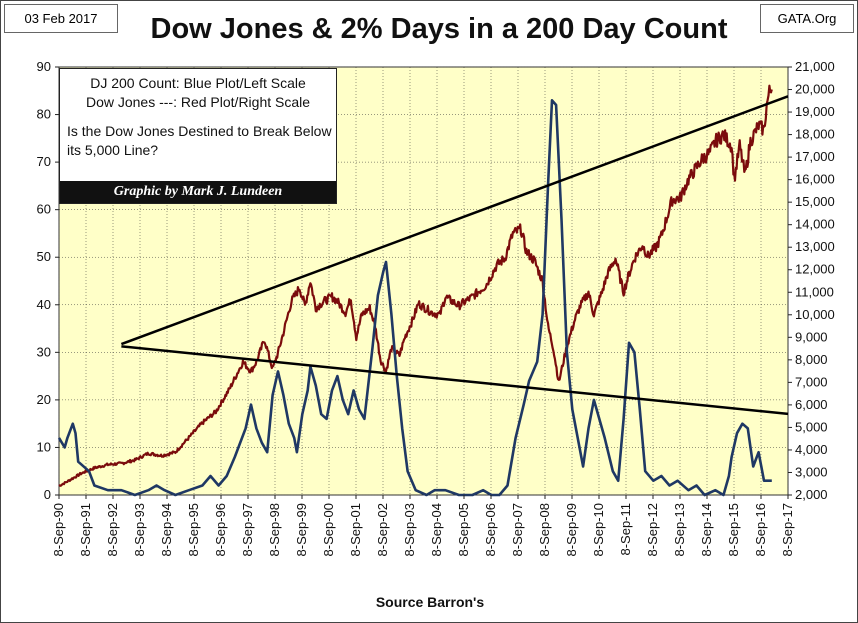 This screenshot has height=623, width=858. I want to click on left-tick-label: 80, so click(44, 114).